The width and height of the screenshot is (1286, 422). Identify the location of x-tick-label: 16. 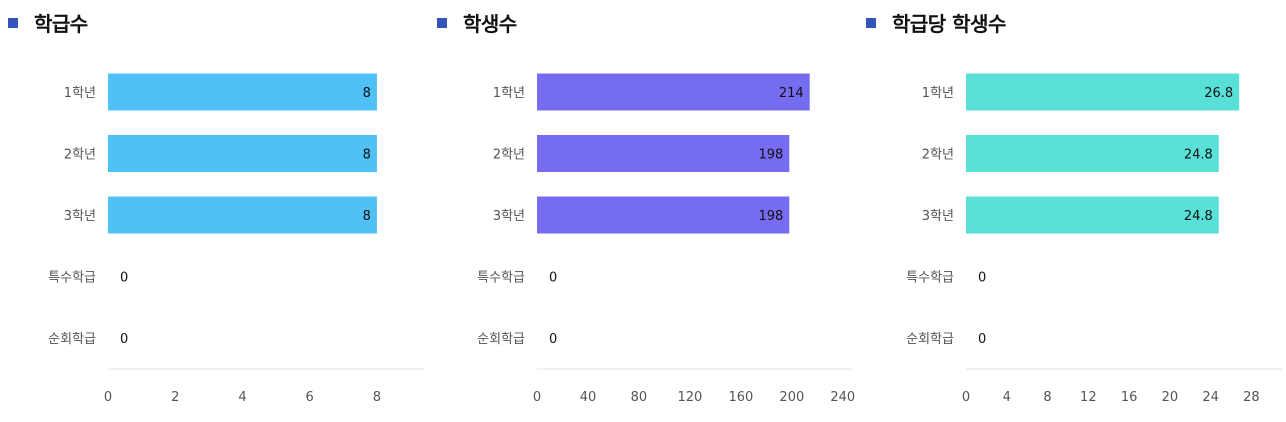
(1129, 397).